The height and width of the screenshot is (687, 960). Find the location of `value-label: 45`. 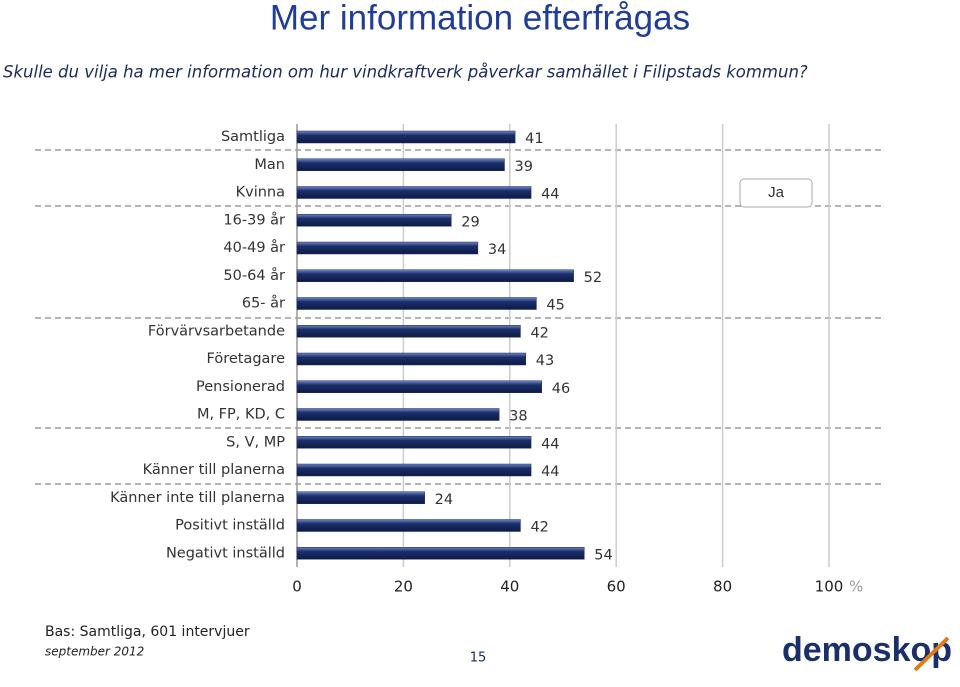

value-label: 45 is located at coordinates (555, 306).